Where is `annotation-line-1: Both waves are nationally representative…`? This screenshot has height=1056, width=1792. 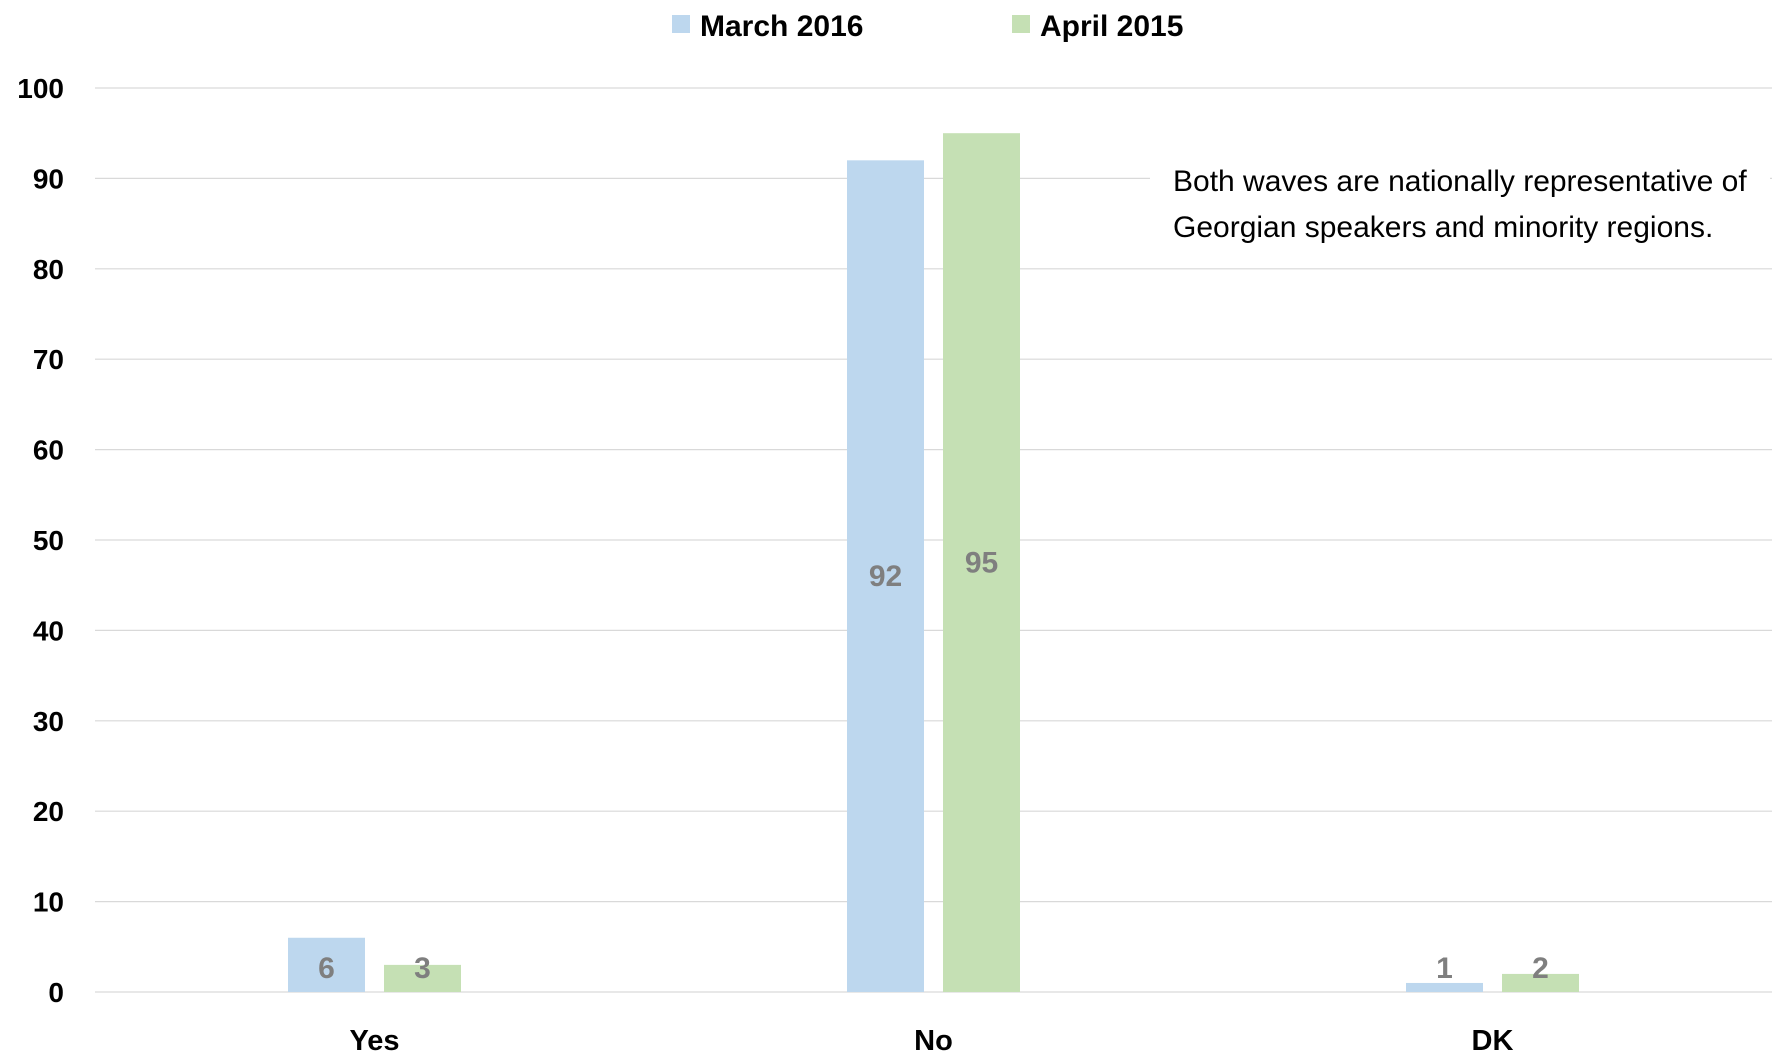
annotation-line-1: Both waves are nationally representative… is located at coordinates (1460, 181).